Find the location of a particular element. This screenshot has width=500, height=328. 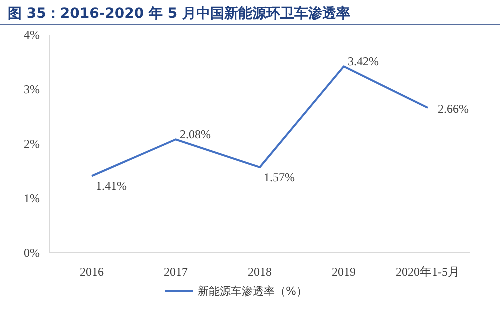

x-tick-label: 2017 is located at coordinates (176, 272).